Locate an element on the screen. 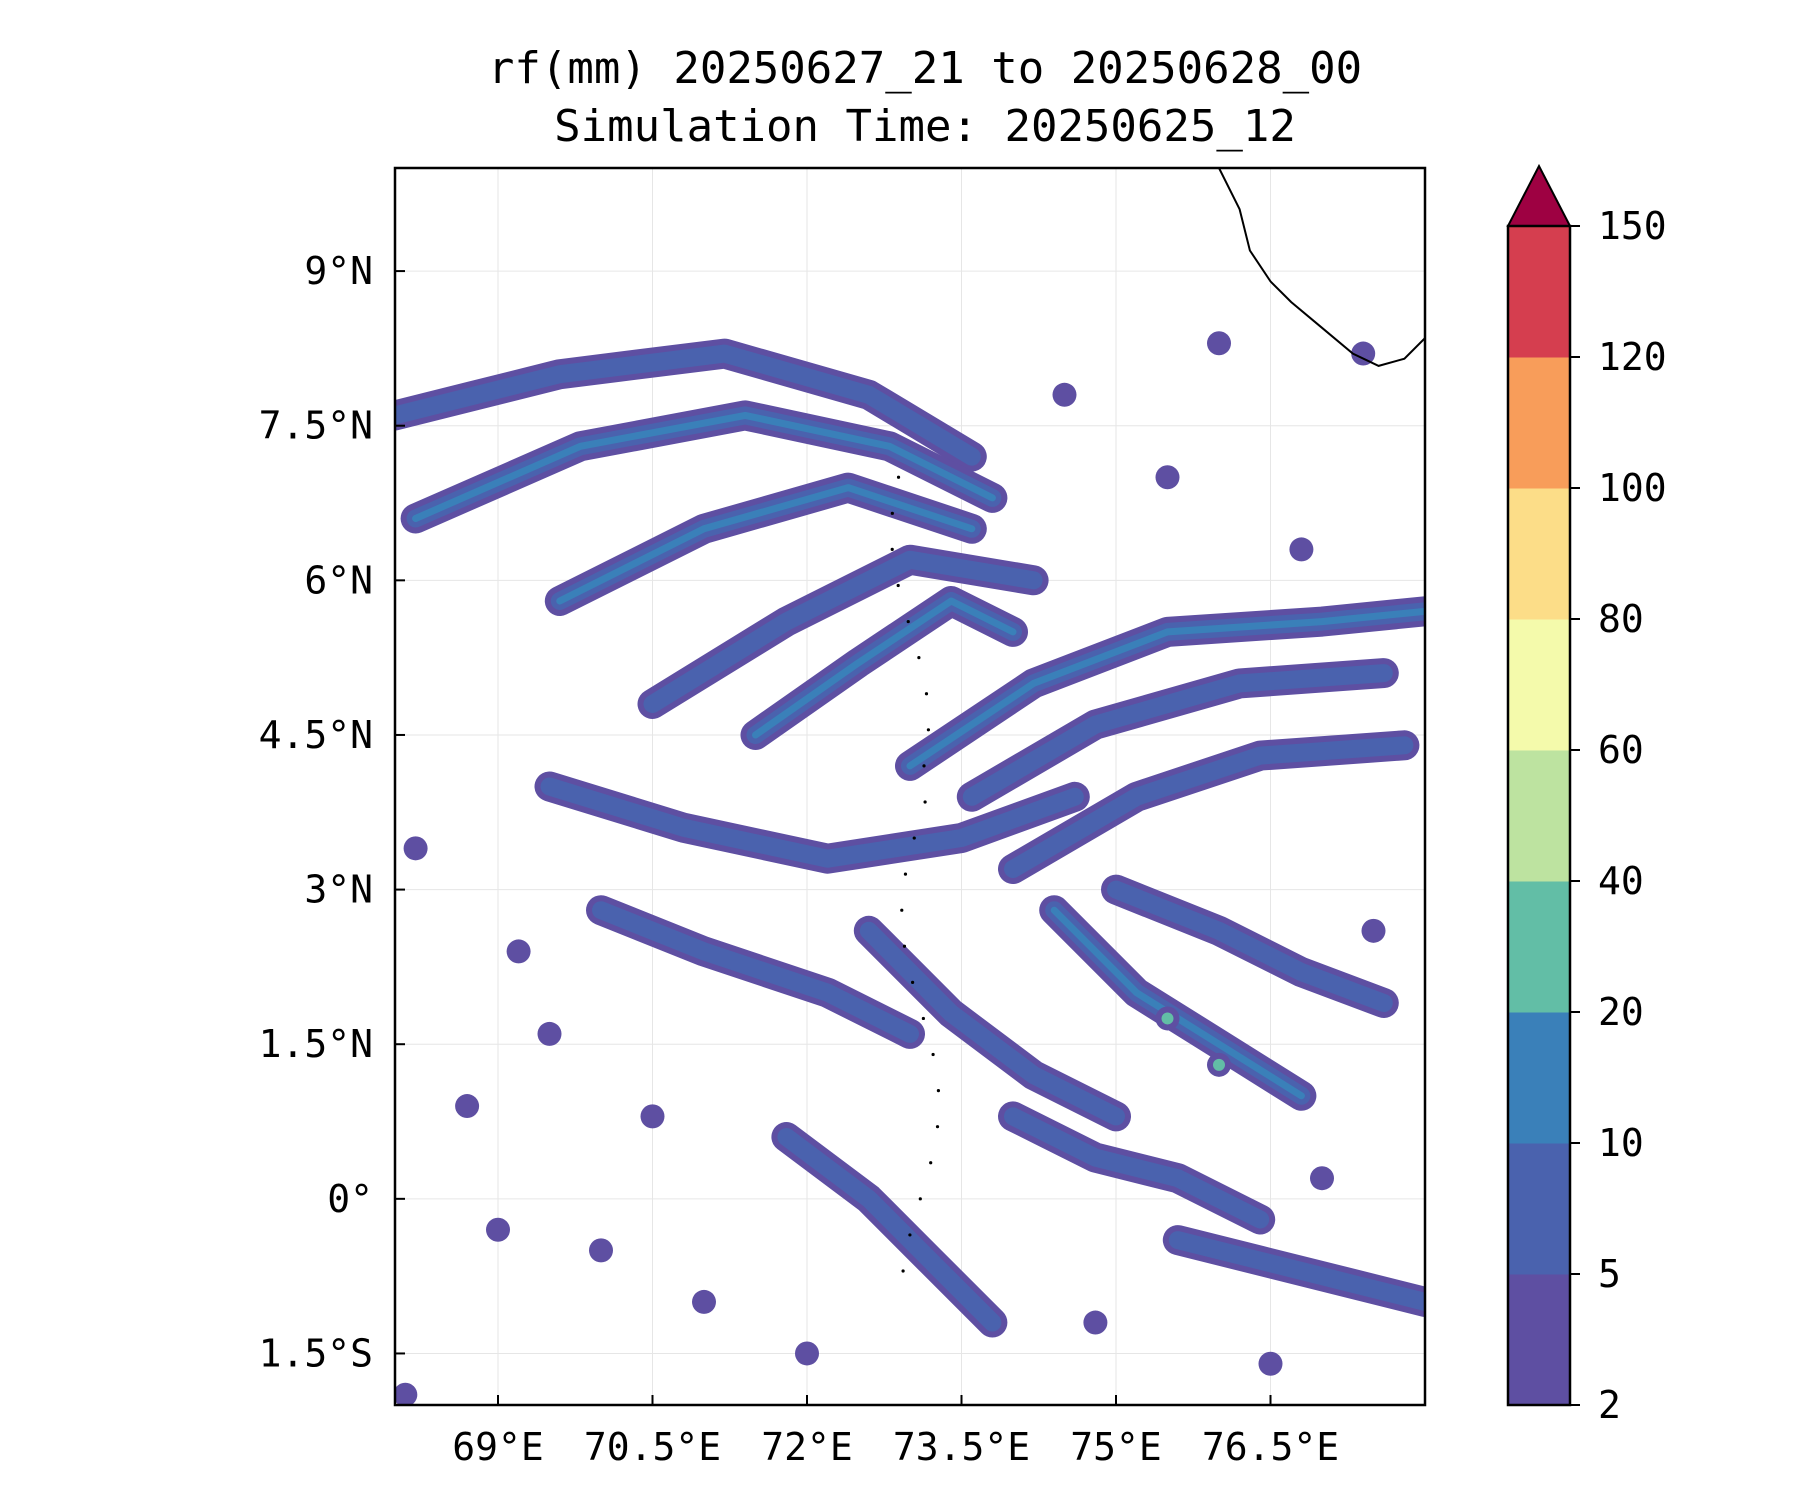  ytick-label: 1.5°S is located at coordinates (316, 1353).